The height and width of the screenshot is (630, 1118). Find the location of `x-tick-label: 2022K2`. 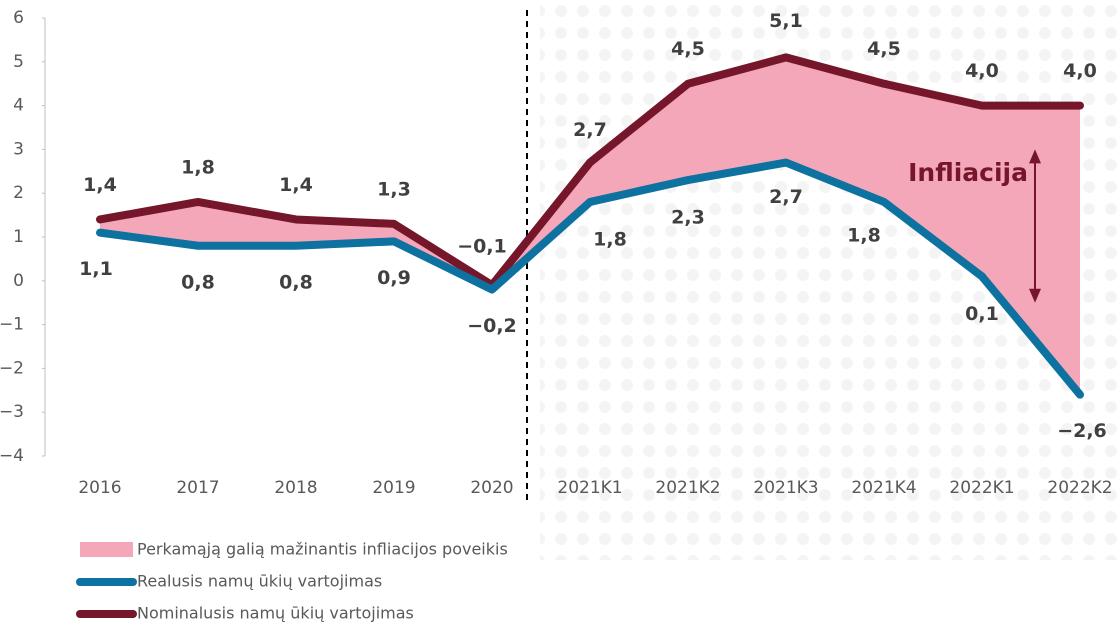

x-tick-label: 2022K2 is located at coordinates (1079, 488).